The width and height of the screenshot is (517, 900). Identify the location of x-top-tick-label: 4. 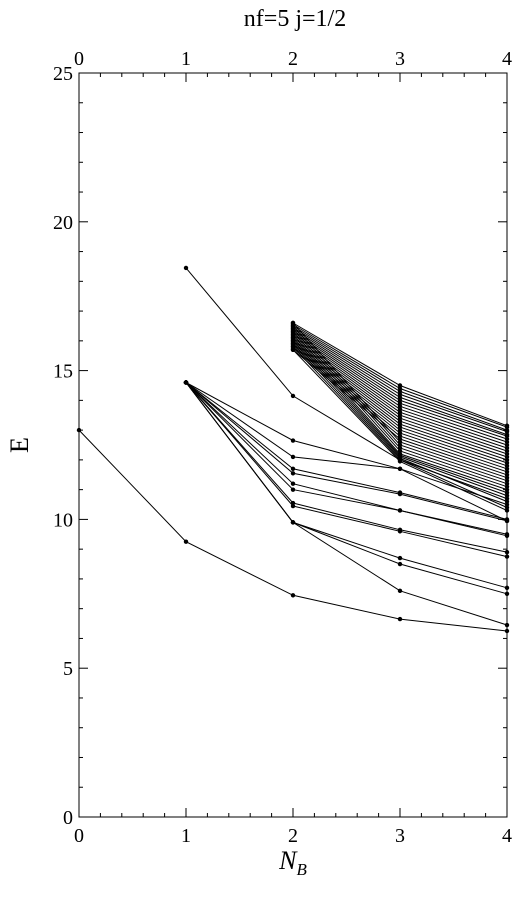
(507, 59).